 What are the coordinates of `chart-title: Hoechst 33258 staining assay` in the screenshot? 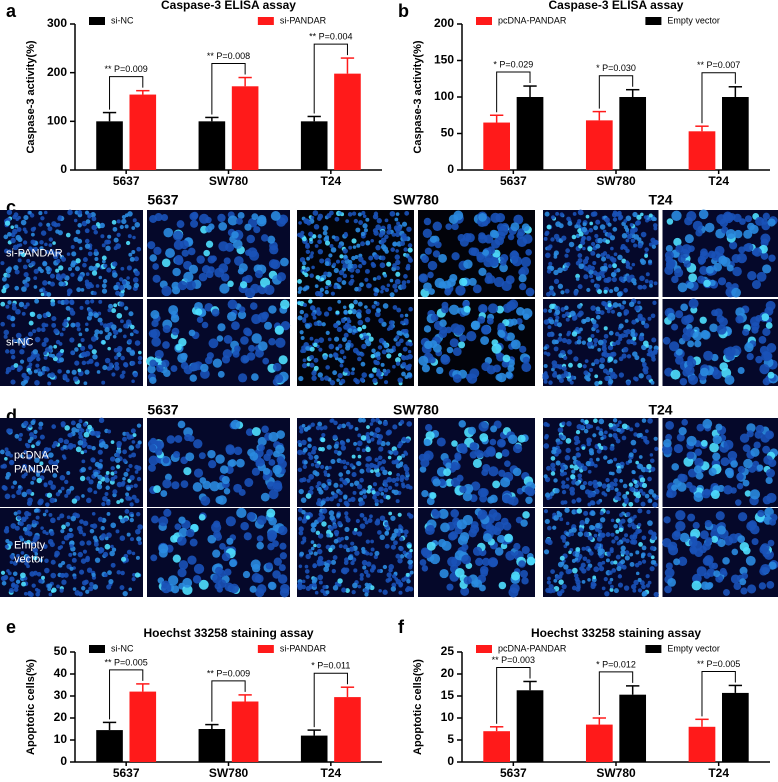 It's located at (228, 633).